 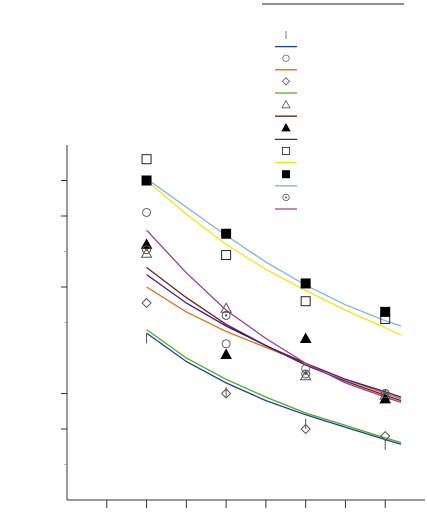 I want to click on legend-box, so click(x=334, y=109).